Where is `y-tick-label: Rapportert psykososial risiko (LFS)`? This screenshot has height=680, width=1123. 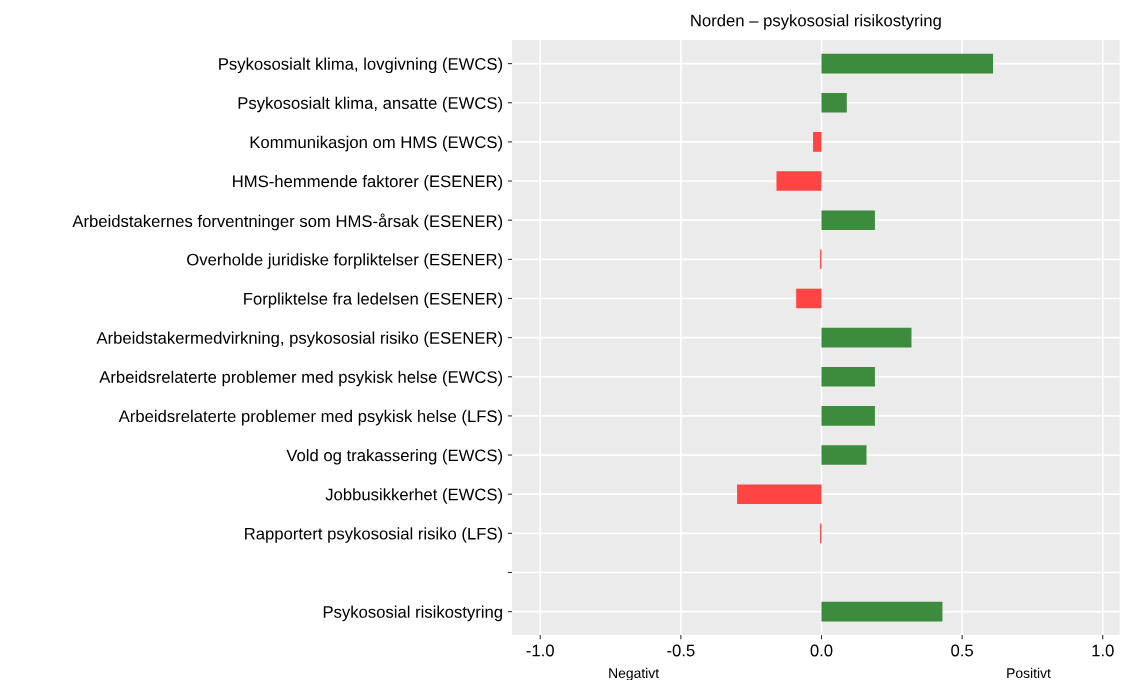 y-tick-label: Rapportert psykososial risiko (LFS) is located at coordinates (374, 535).